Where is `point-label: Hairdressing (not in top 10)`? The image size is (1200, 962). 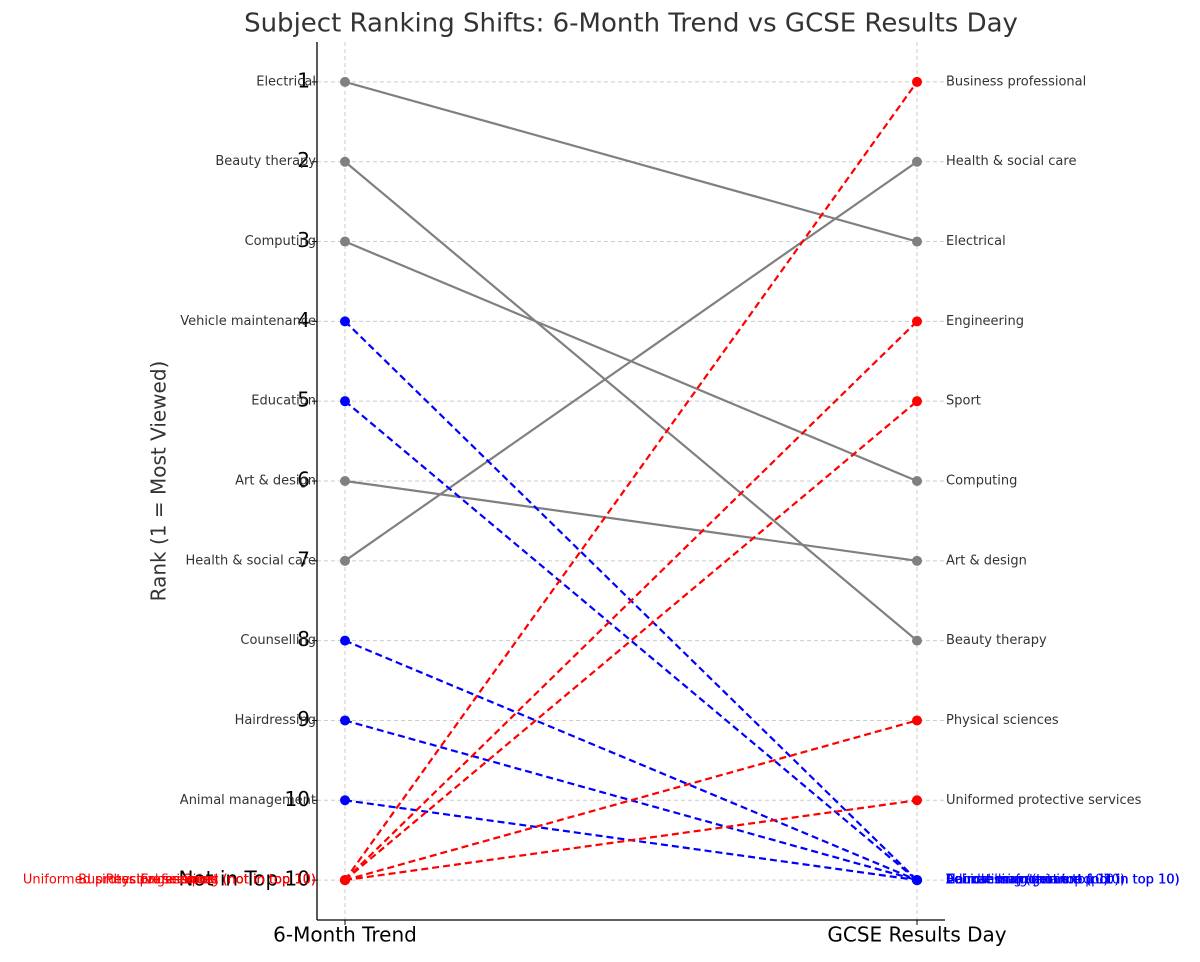 point-label: Hairdressing (not in top 10) is located at coordinates (1035, 880).